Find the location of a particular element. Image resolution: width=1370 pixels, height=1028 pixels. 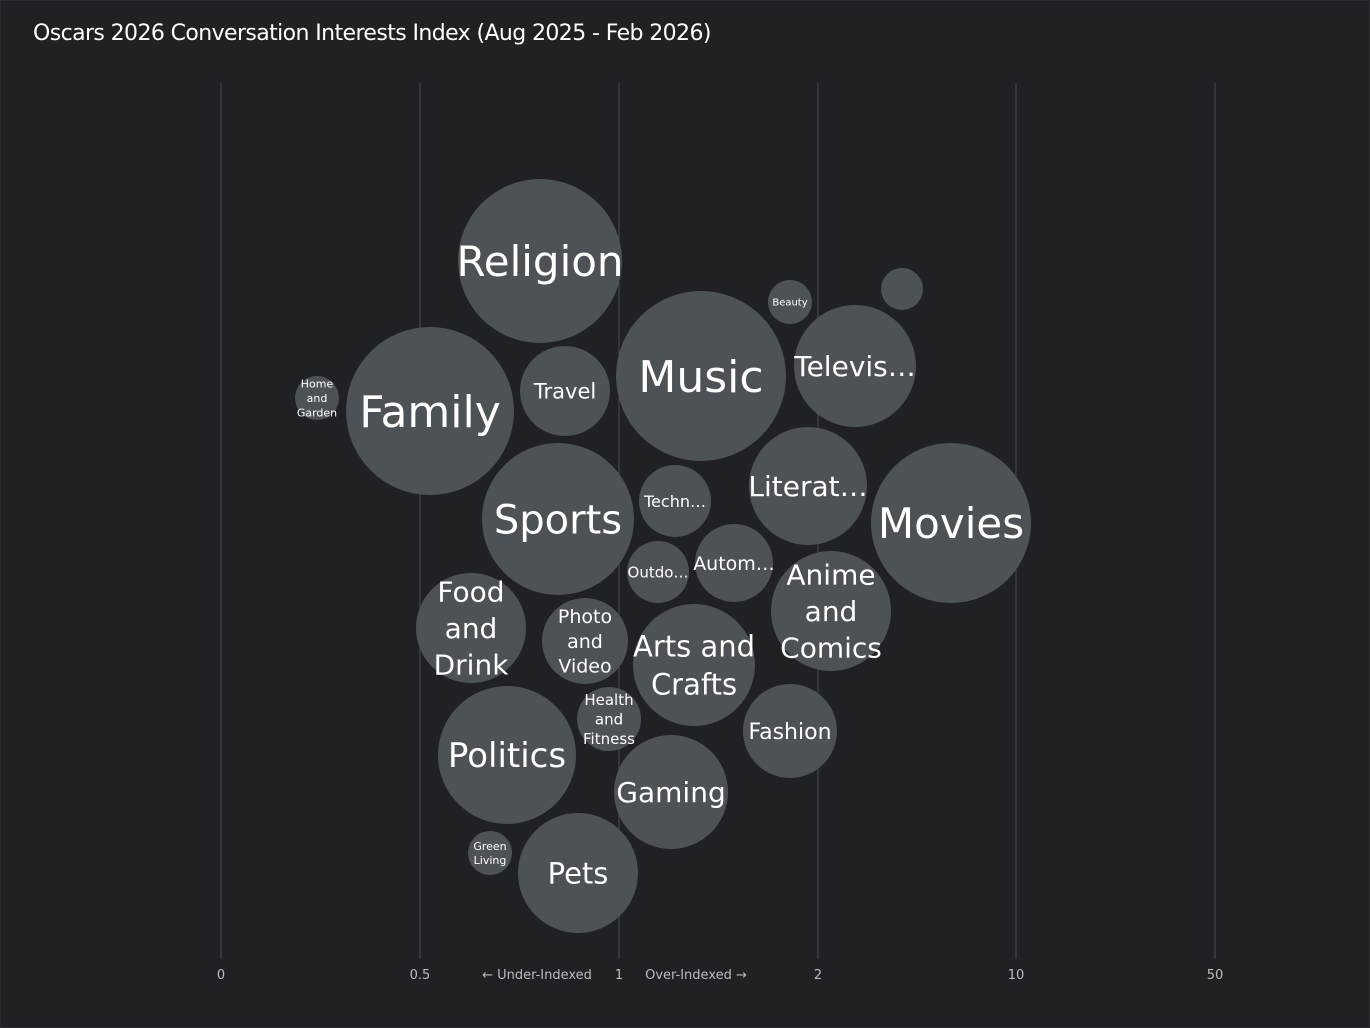

bubble-label: Family is located at coordinates (430, 412).